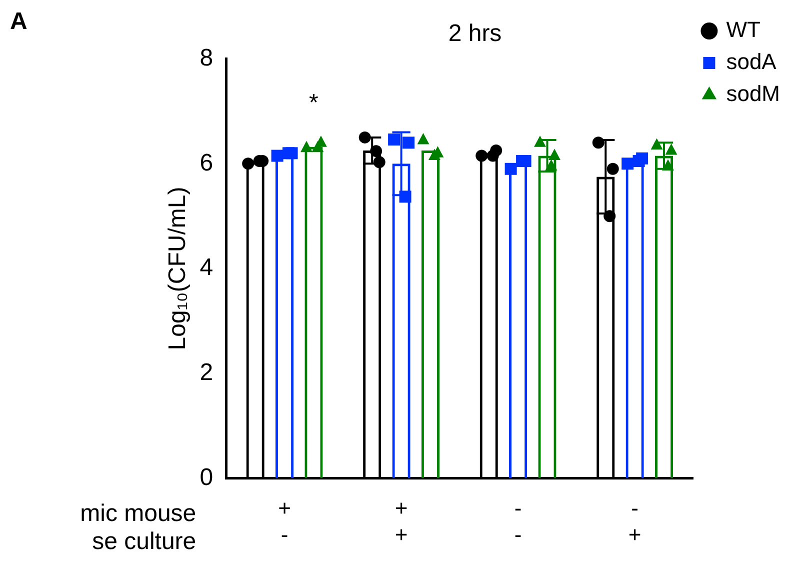 The image size is (800, 563). What do you see at coordinates (475, 34) in the screenshot?
I see `chart-title: 2 hrs` at bounding box center [475, 34].